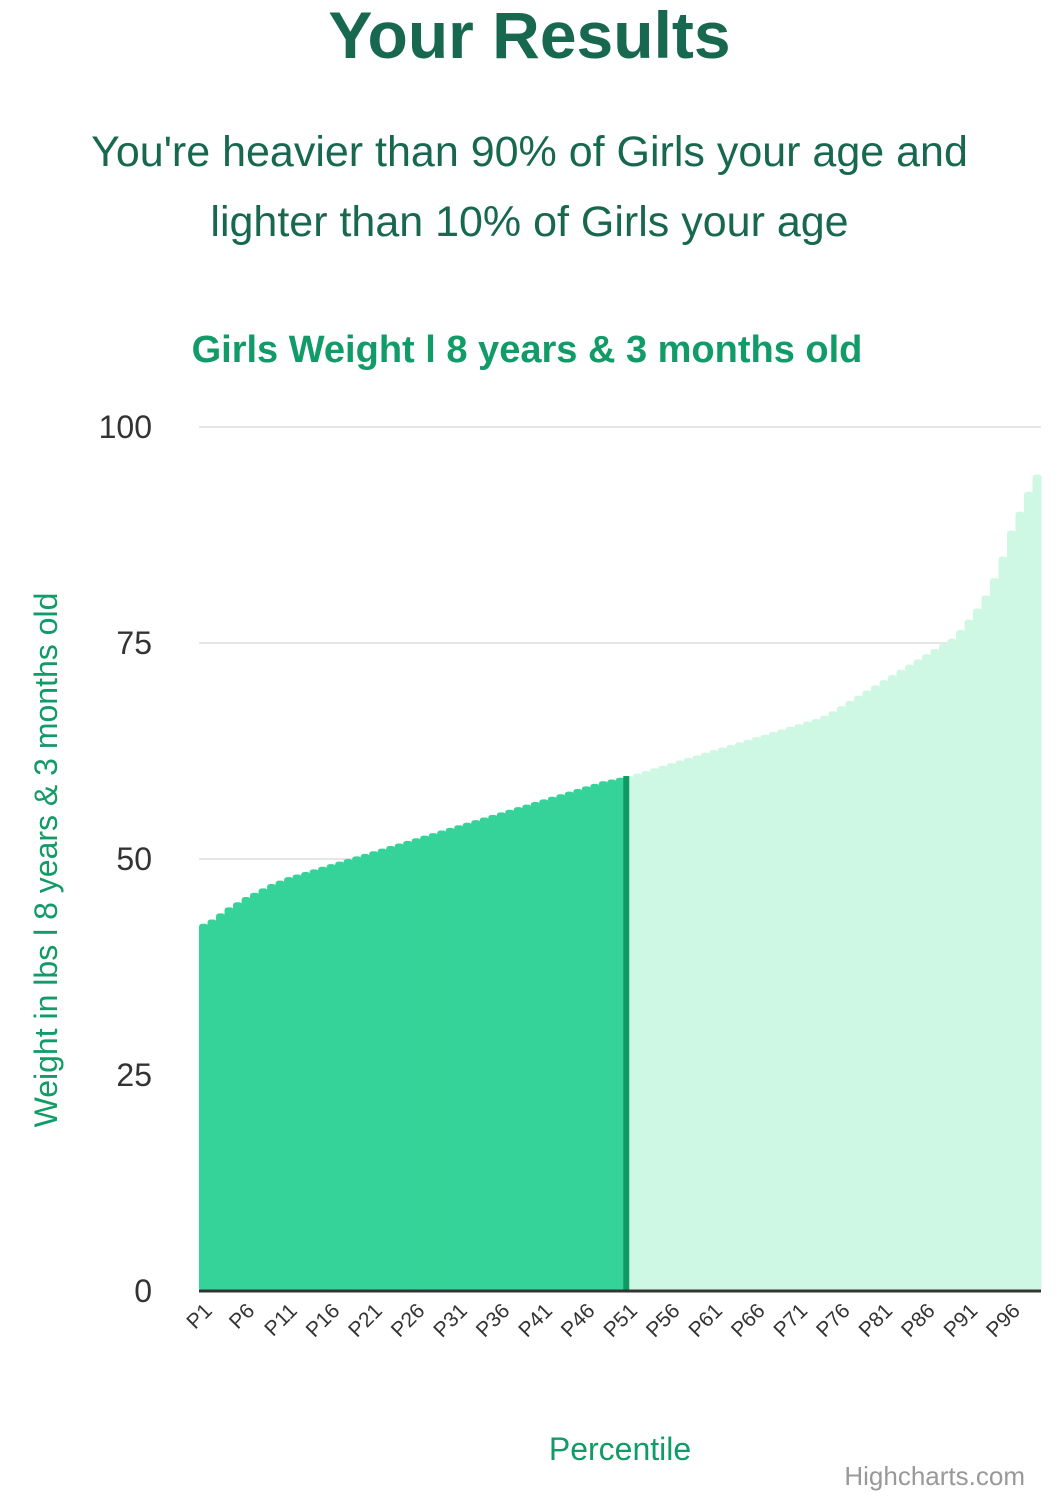 This screenshot has width=1059, height=1500. What do you see at coordinates (943, 967) in the screenshot?
I see `bar-p88` at bounding box center [943, 967].